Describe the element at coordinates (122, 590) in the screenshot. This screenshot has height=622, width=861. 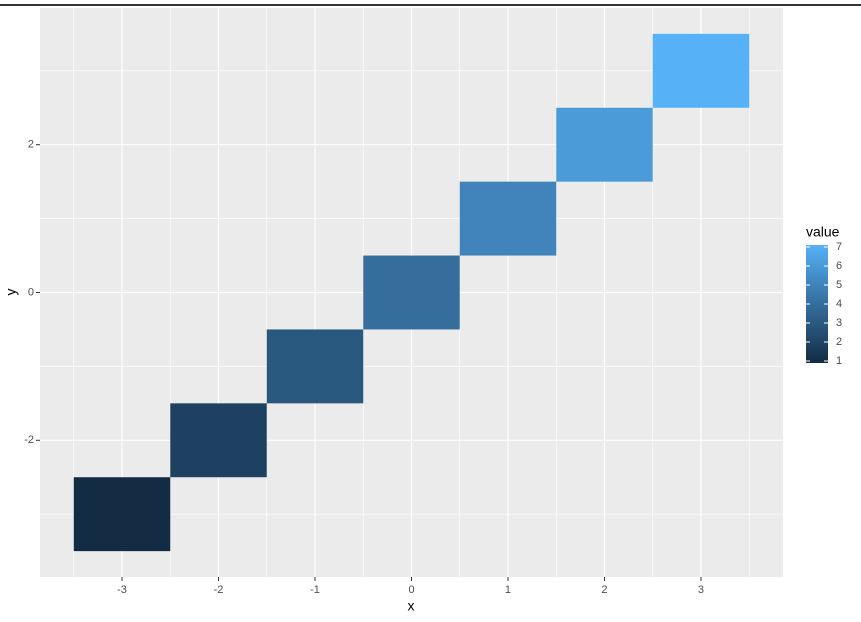
I see `x-tick-label: -3` at that location.